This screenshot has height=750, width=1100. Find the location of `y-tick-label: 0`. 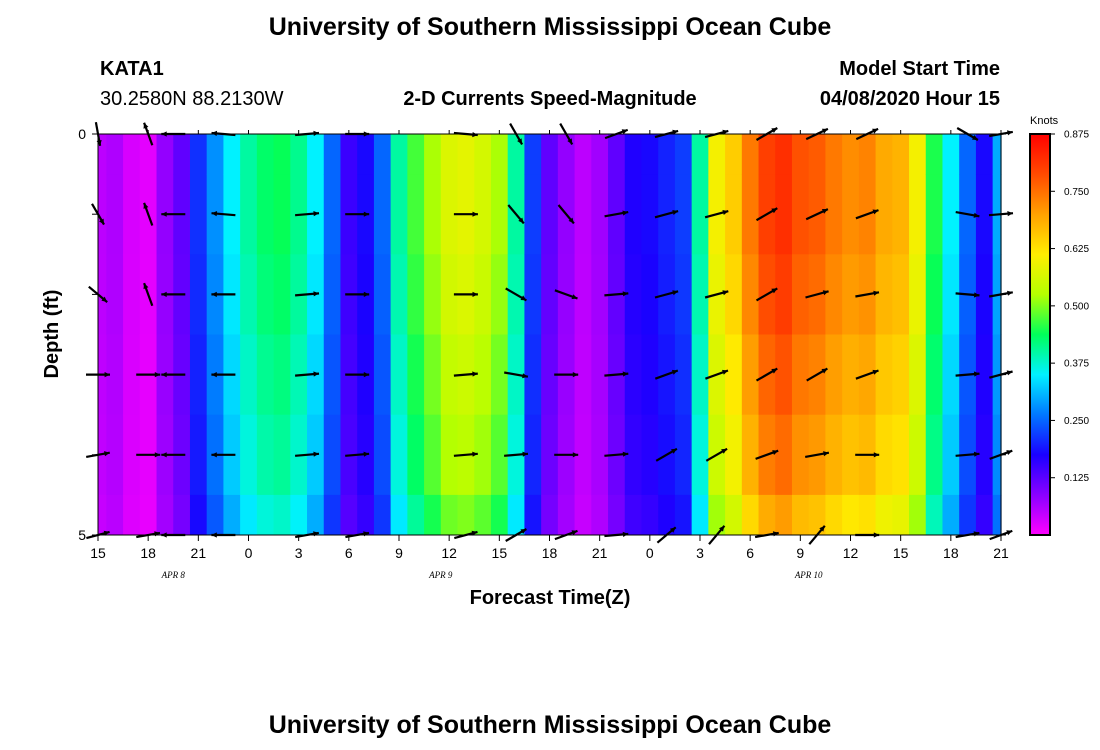

y-tick-label: 0 is located at coordinates (82, 134).